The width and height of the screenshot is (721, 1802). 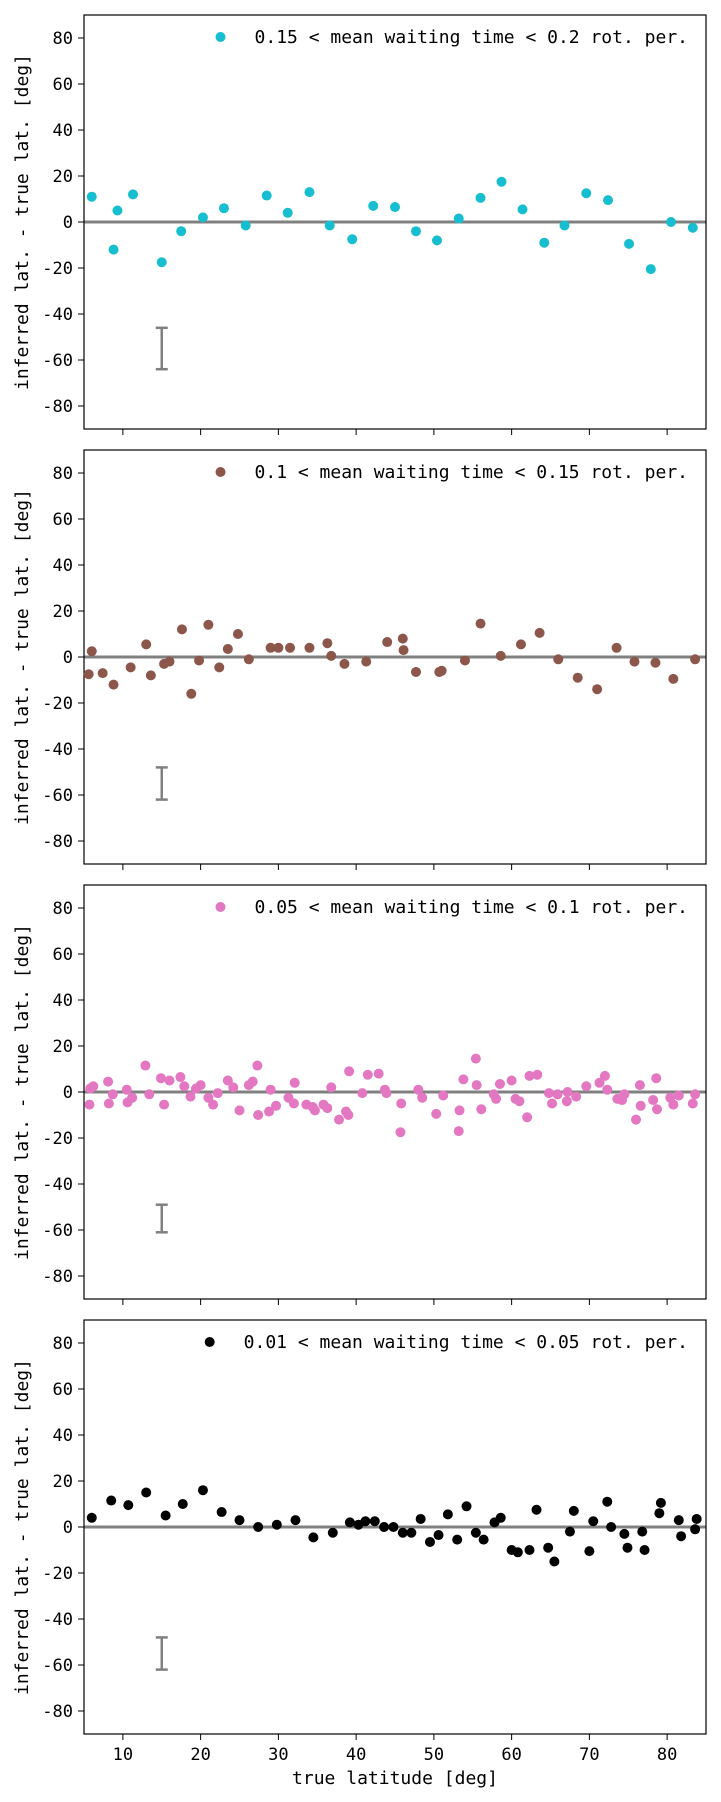 What do you see at coordinates (395, 1778) in the screenshot?
I see `x-axis-label: true latitude [deg]` at bounding box center [395, 1778].